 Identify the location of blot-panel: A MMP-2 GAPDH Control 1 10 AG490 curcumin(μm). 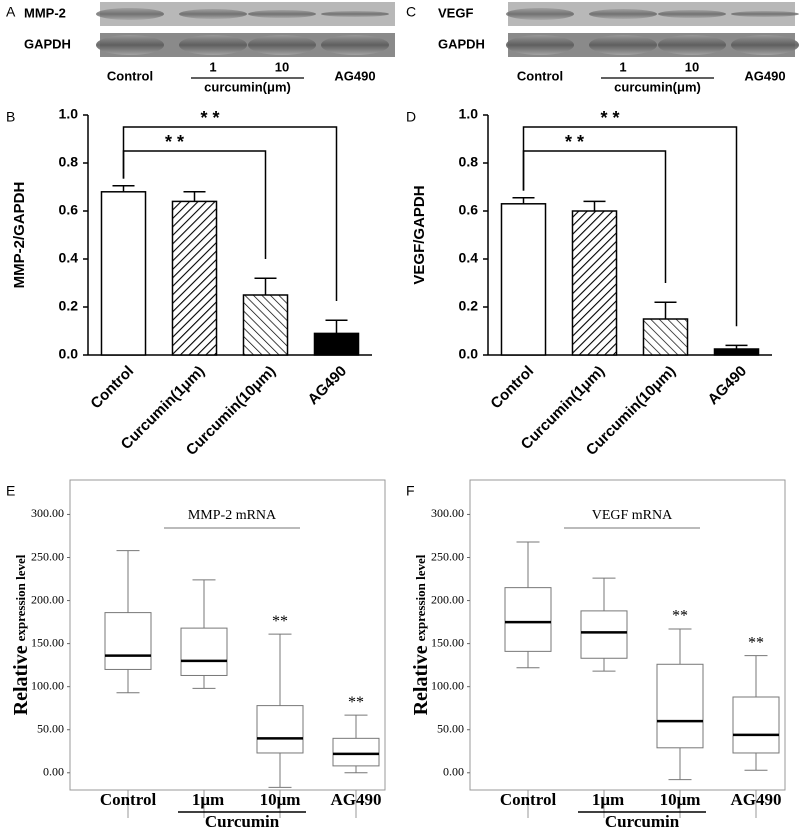
(200, 48).